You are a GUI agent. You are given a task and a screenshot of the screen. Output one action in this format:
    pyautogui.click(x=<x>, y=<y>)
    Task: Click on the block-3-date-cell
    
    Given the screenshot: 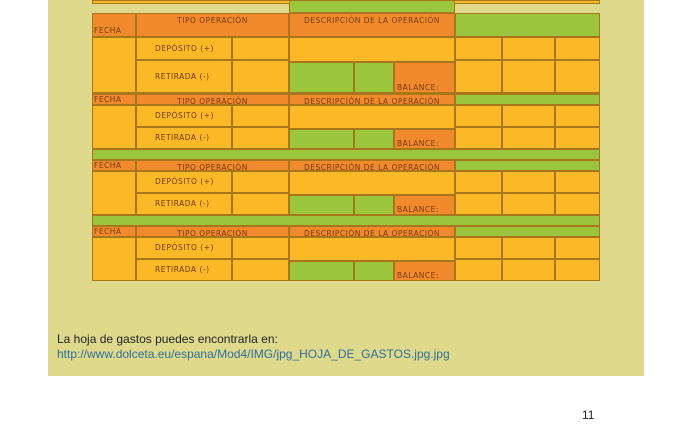 What is the action you would take?
    pyautogui.click(x=114, y=193)
    